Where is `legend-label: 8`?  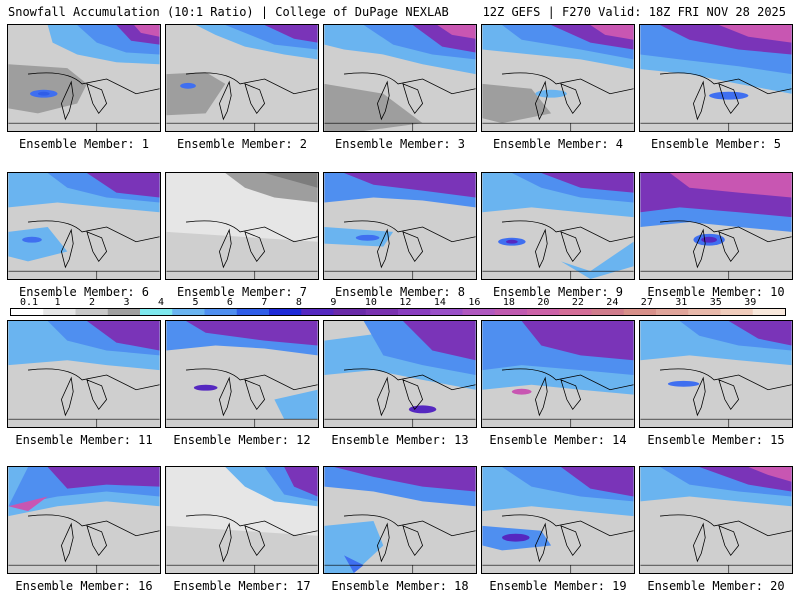 legend-label: 8 is located at coordinates (298, 302).